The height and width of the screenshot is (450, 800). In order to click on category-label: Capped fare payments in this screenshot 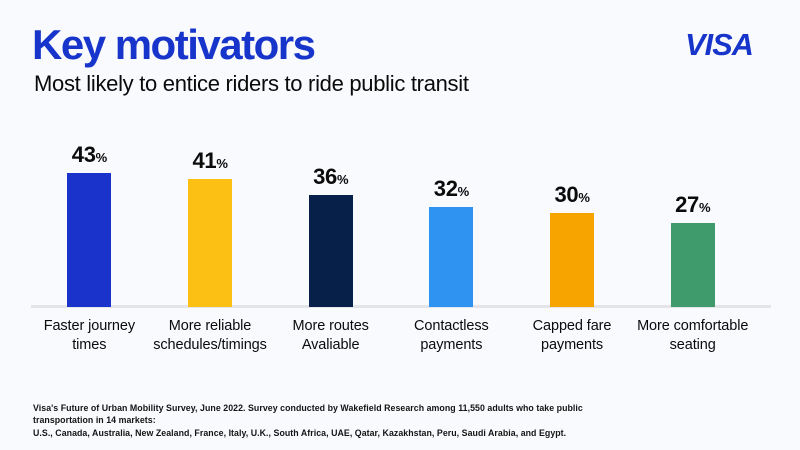, I will do `click(572, 335)`.